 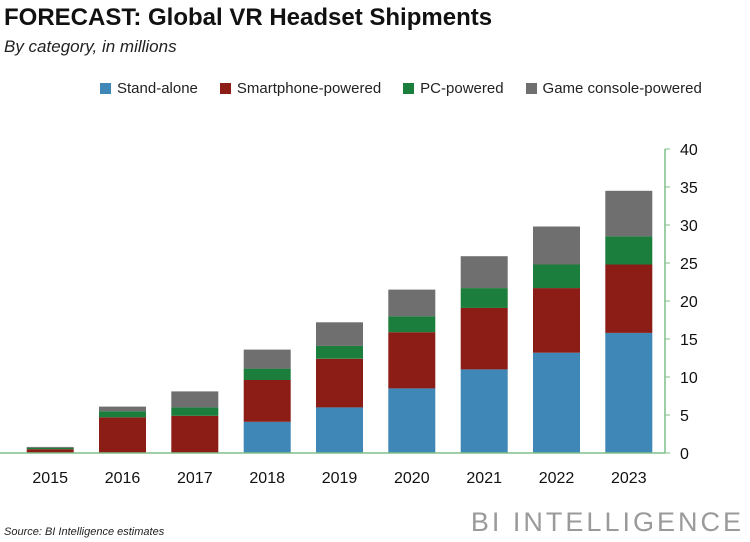 I want to click on bar-segment-pc-powered-2022, so click(x=556, y=276).